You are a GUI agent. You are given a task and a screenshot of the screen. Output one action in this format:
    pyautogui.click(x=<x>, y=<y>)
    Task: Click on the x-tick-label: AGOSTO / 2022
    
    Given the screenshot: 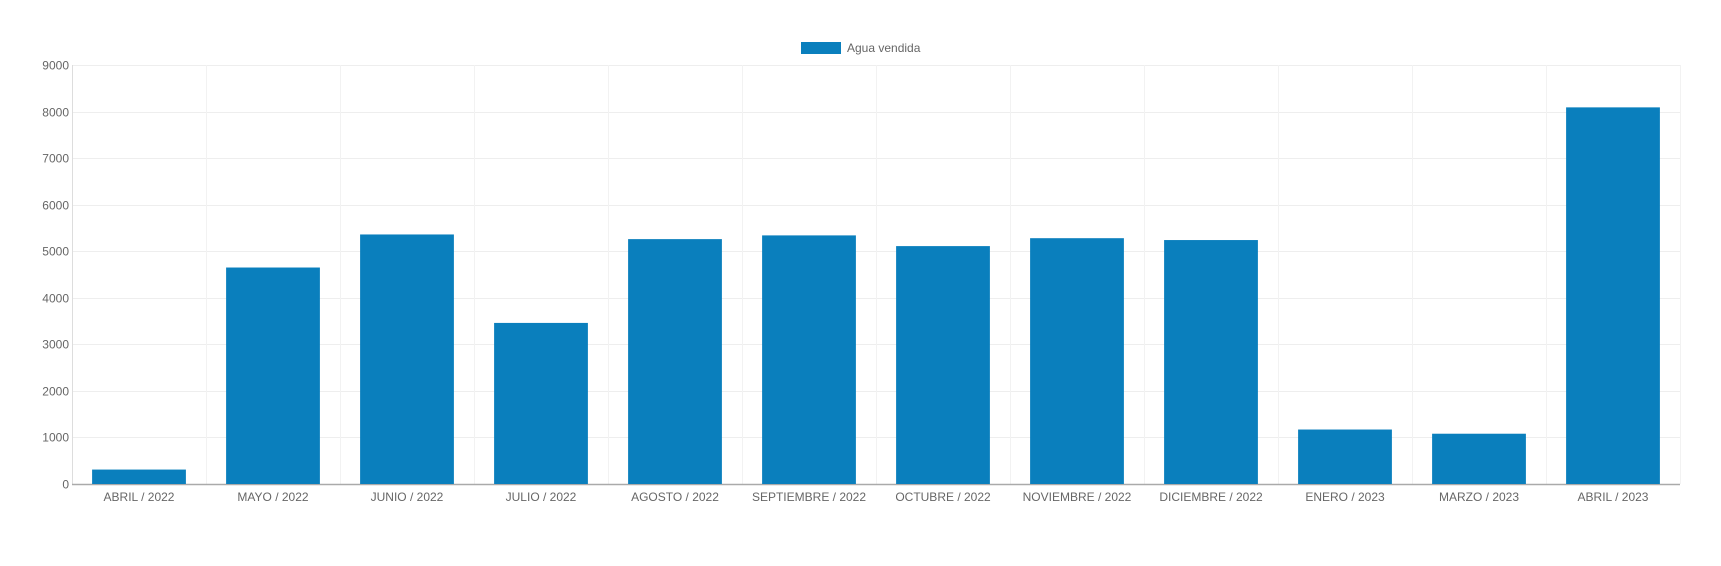 What is the action you would take?
    pyautogui.click(x=675, y=497)
    